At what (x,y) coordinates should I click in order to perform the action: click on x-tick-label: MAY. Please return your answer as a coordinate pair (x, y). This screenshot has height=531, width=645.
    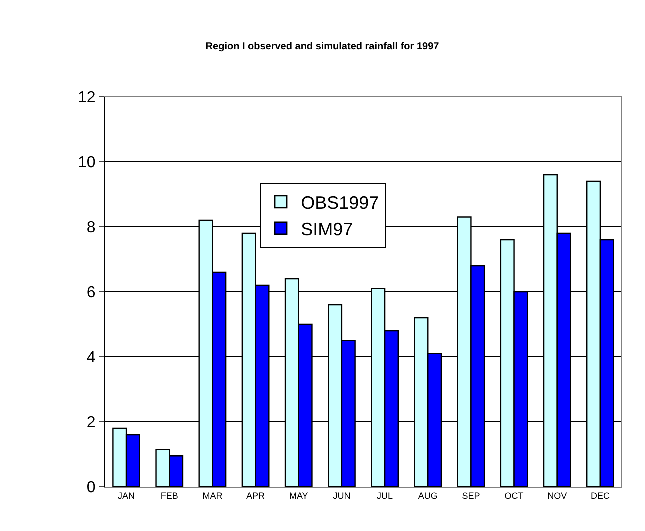
    Looking at the image, I should click on (298, 495).